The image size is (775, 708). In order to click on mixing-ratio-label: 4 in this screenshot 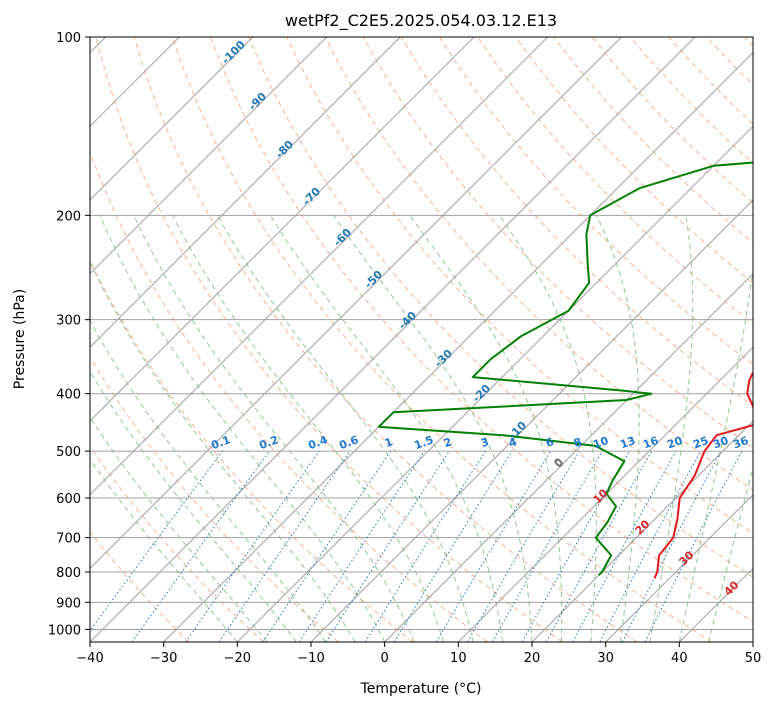, I will do `click(513, 442)`.